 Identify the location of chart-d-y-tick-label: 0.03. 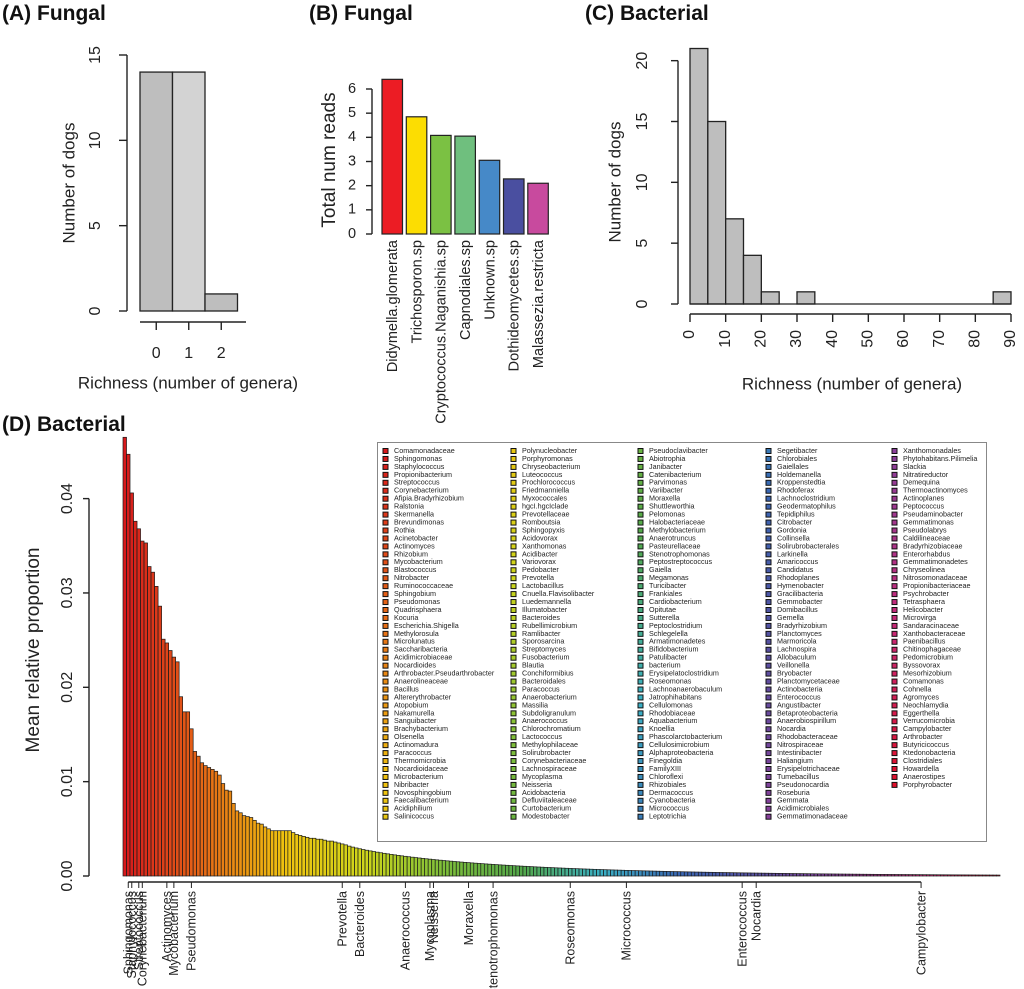
(67, 592).